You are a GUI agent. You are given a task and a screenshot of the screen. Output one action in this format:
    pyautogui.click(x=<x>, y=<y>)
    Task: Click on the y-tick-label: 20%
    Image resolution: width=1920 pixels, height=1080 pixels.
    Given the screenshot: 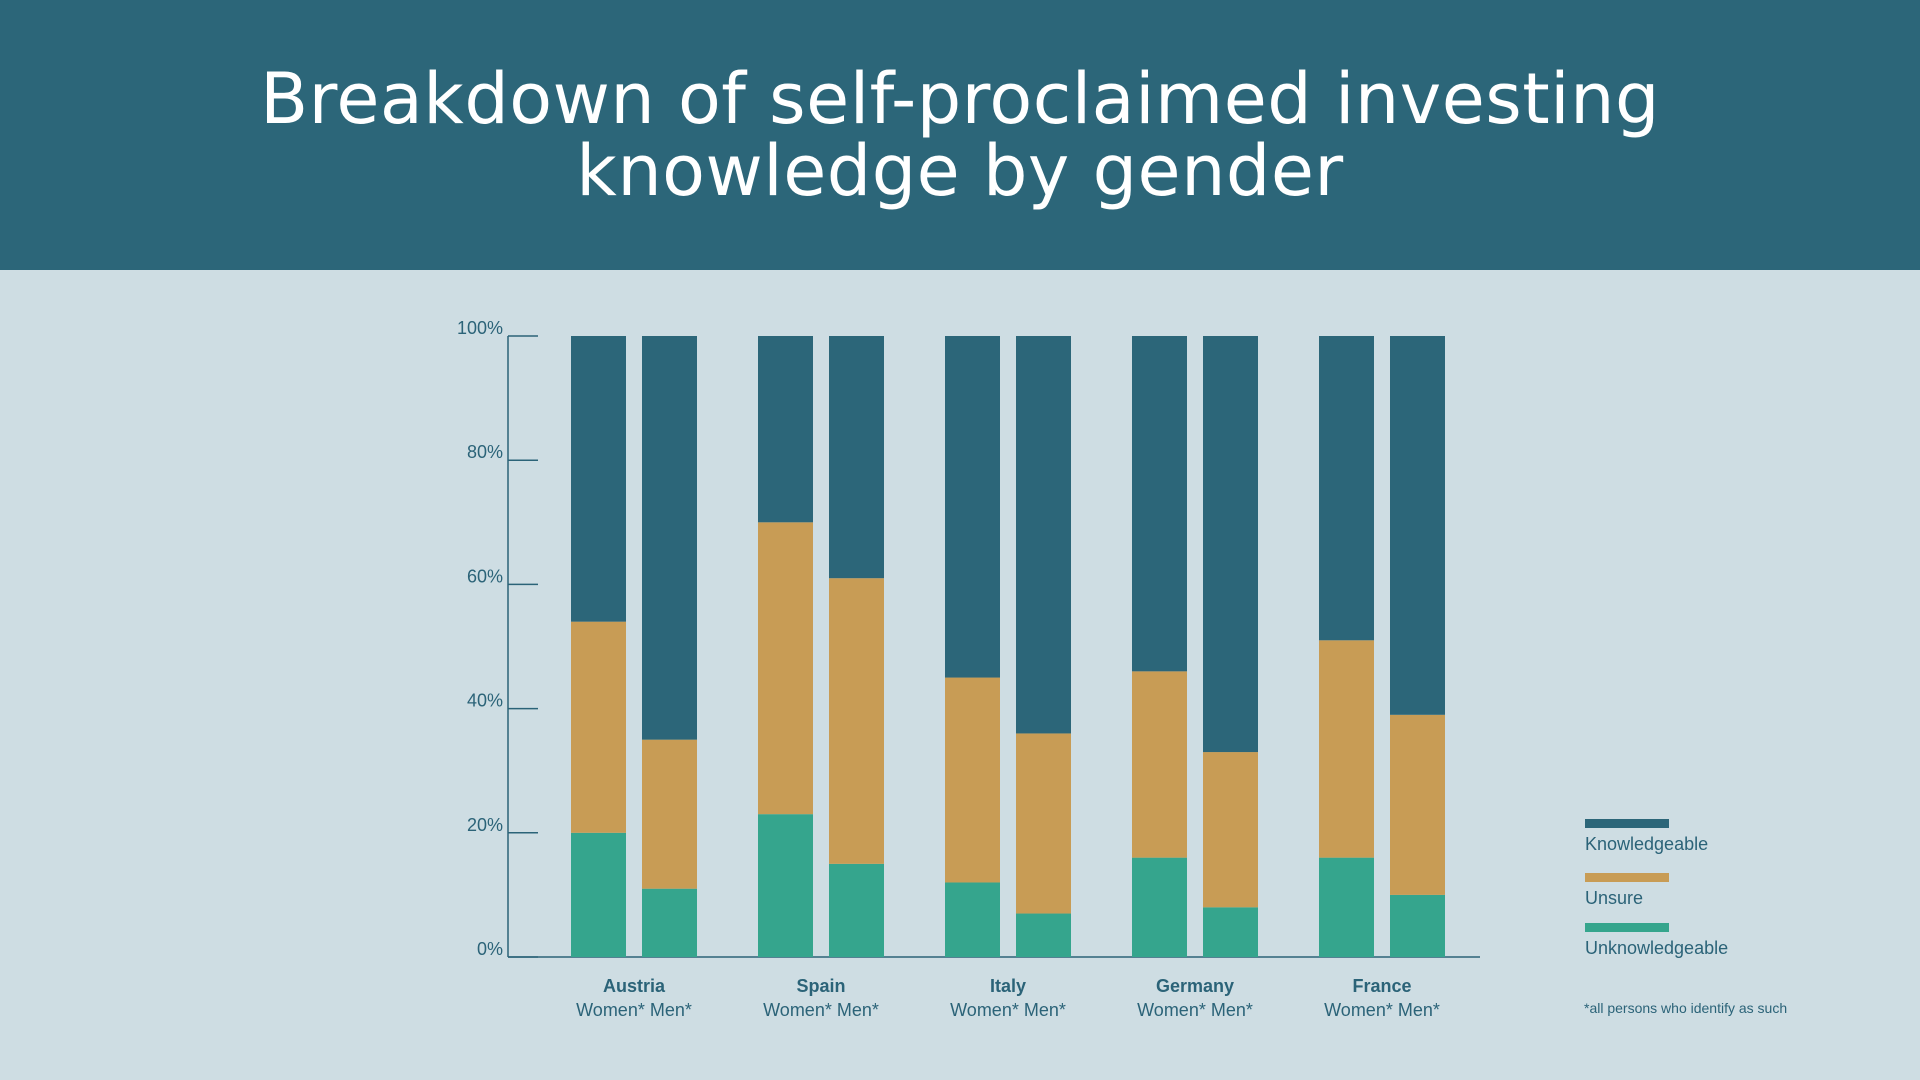 What is the action you would take?
    pyautogui.click(x=485, y=825)
    